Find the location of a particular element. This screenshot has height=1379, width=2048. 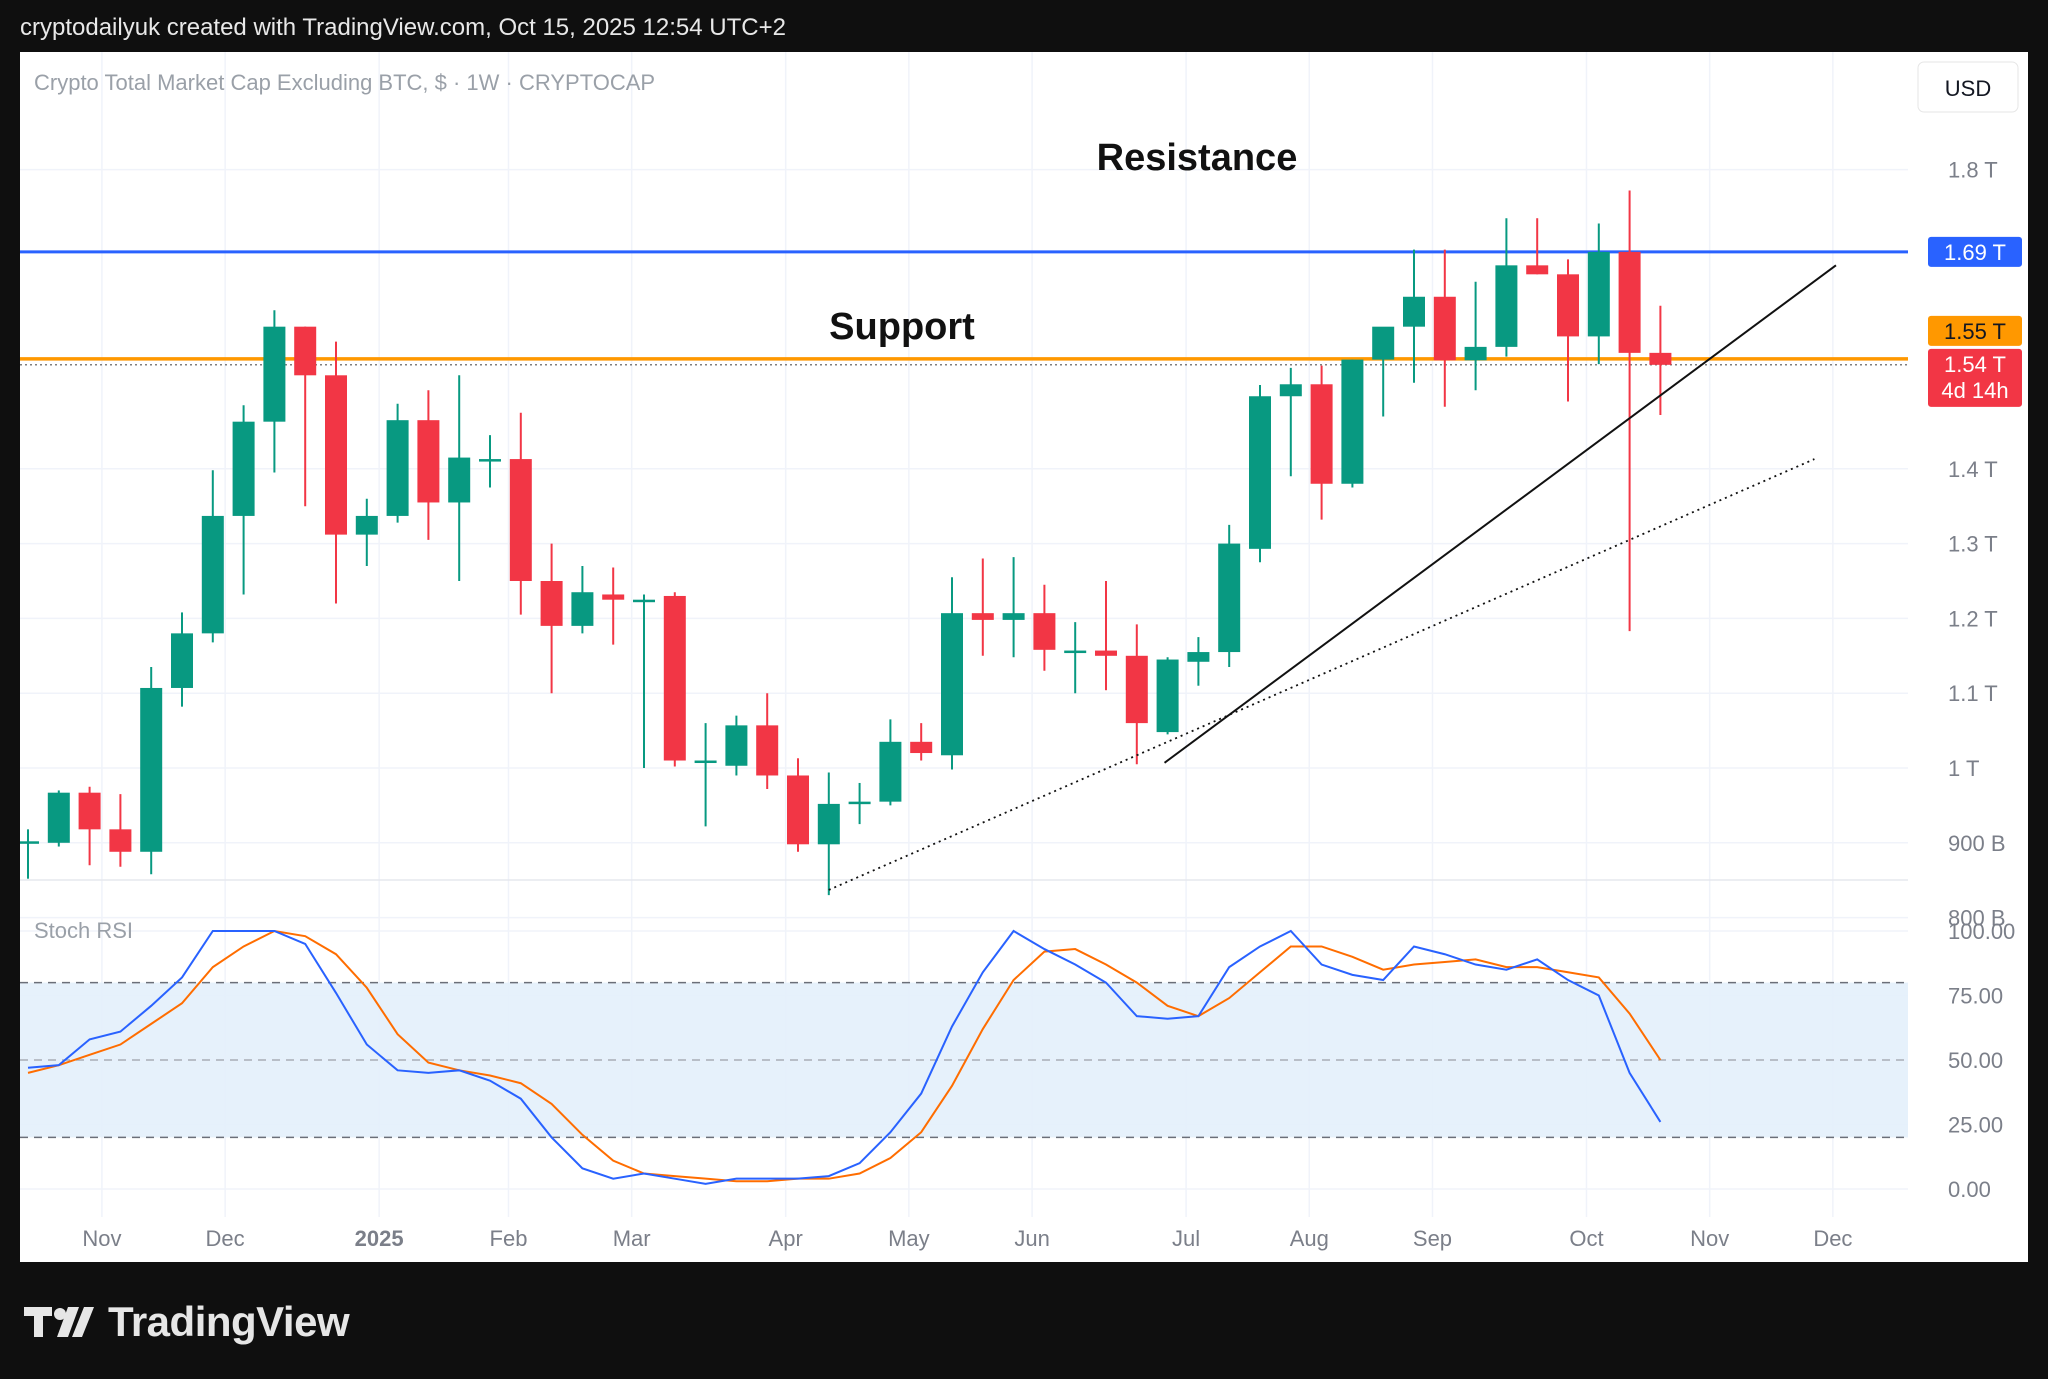

stoch-rsi-label: Stoch RSI is located at coordinates (83, 930).